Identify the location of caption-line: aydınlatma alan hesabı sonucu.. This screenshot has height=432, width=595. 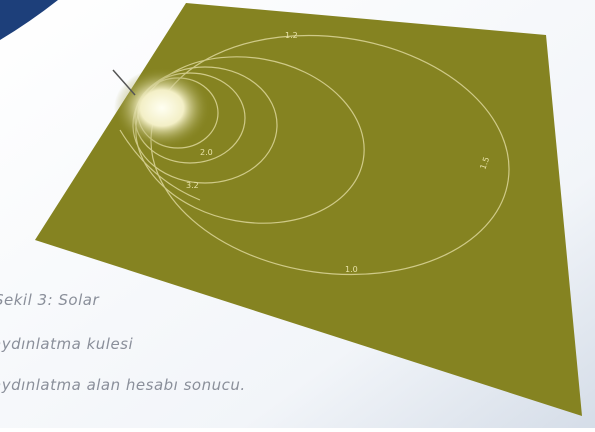
(123, 385).